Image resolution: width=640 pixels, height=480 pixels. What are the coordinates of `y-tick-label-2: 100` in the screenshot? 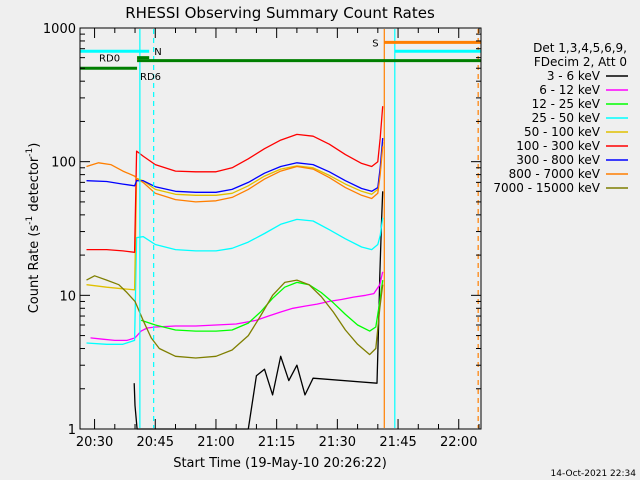 It's located at (63, 163).